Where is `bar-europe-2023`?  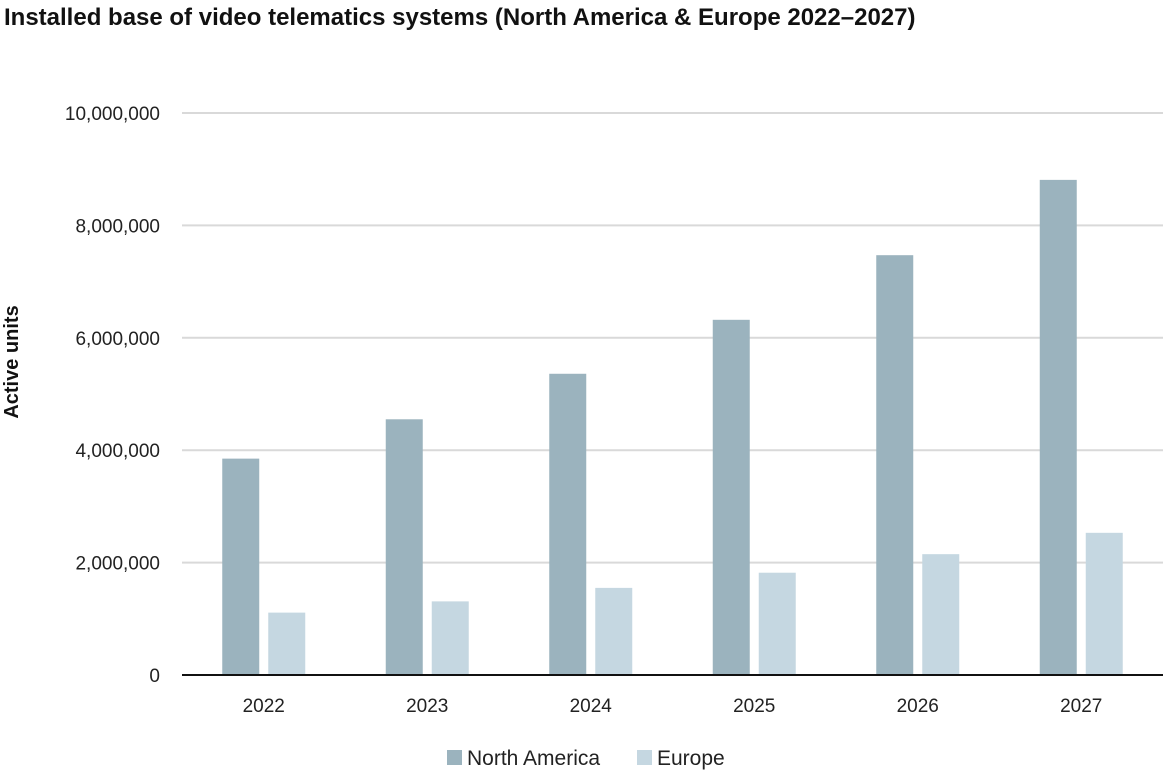 bar-europe-2023 is located at coordinates (450, 638).